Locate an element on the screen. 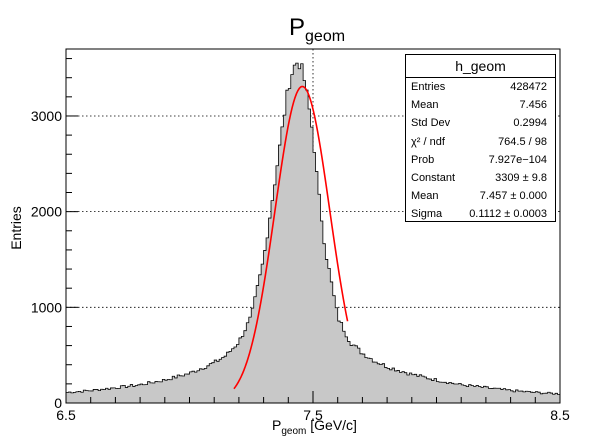 This screenshot has height=446, width=598. stats-label: Prob is located at coordinates (423, 159).